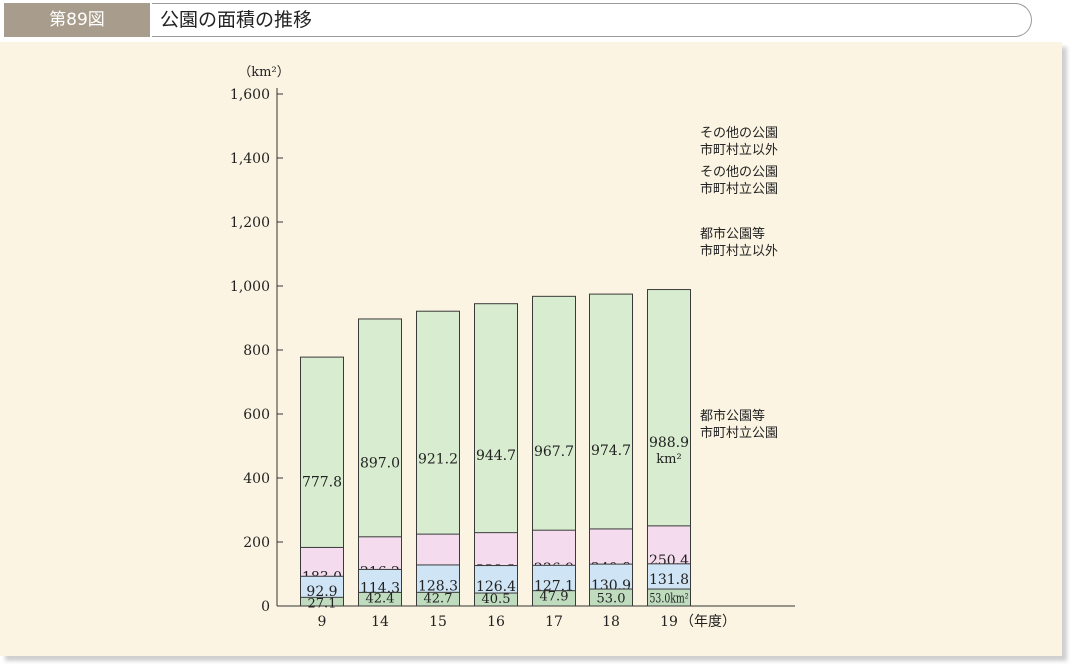 The height and width of the screenshot is (669, 1072). I want to click on data-label: 897.0, so click(380, 463).